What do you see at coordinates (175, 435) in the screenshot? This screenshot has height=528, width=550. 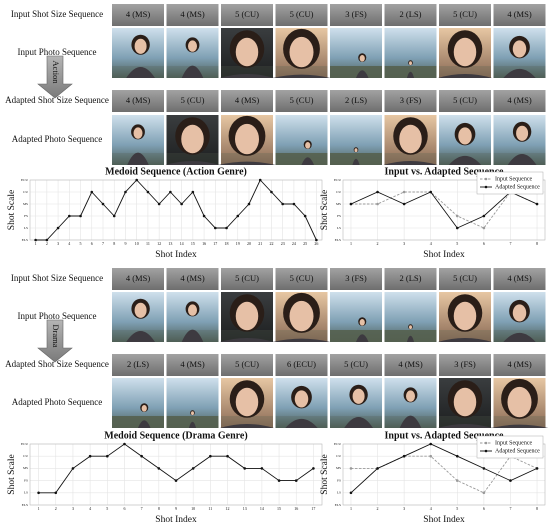 I see `chart-title: Medoid Sequence (Drama Genre)` at bounding box center [175, 435].